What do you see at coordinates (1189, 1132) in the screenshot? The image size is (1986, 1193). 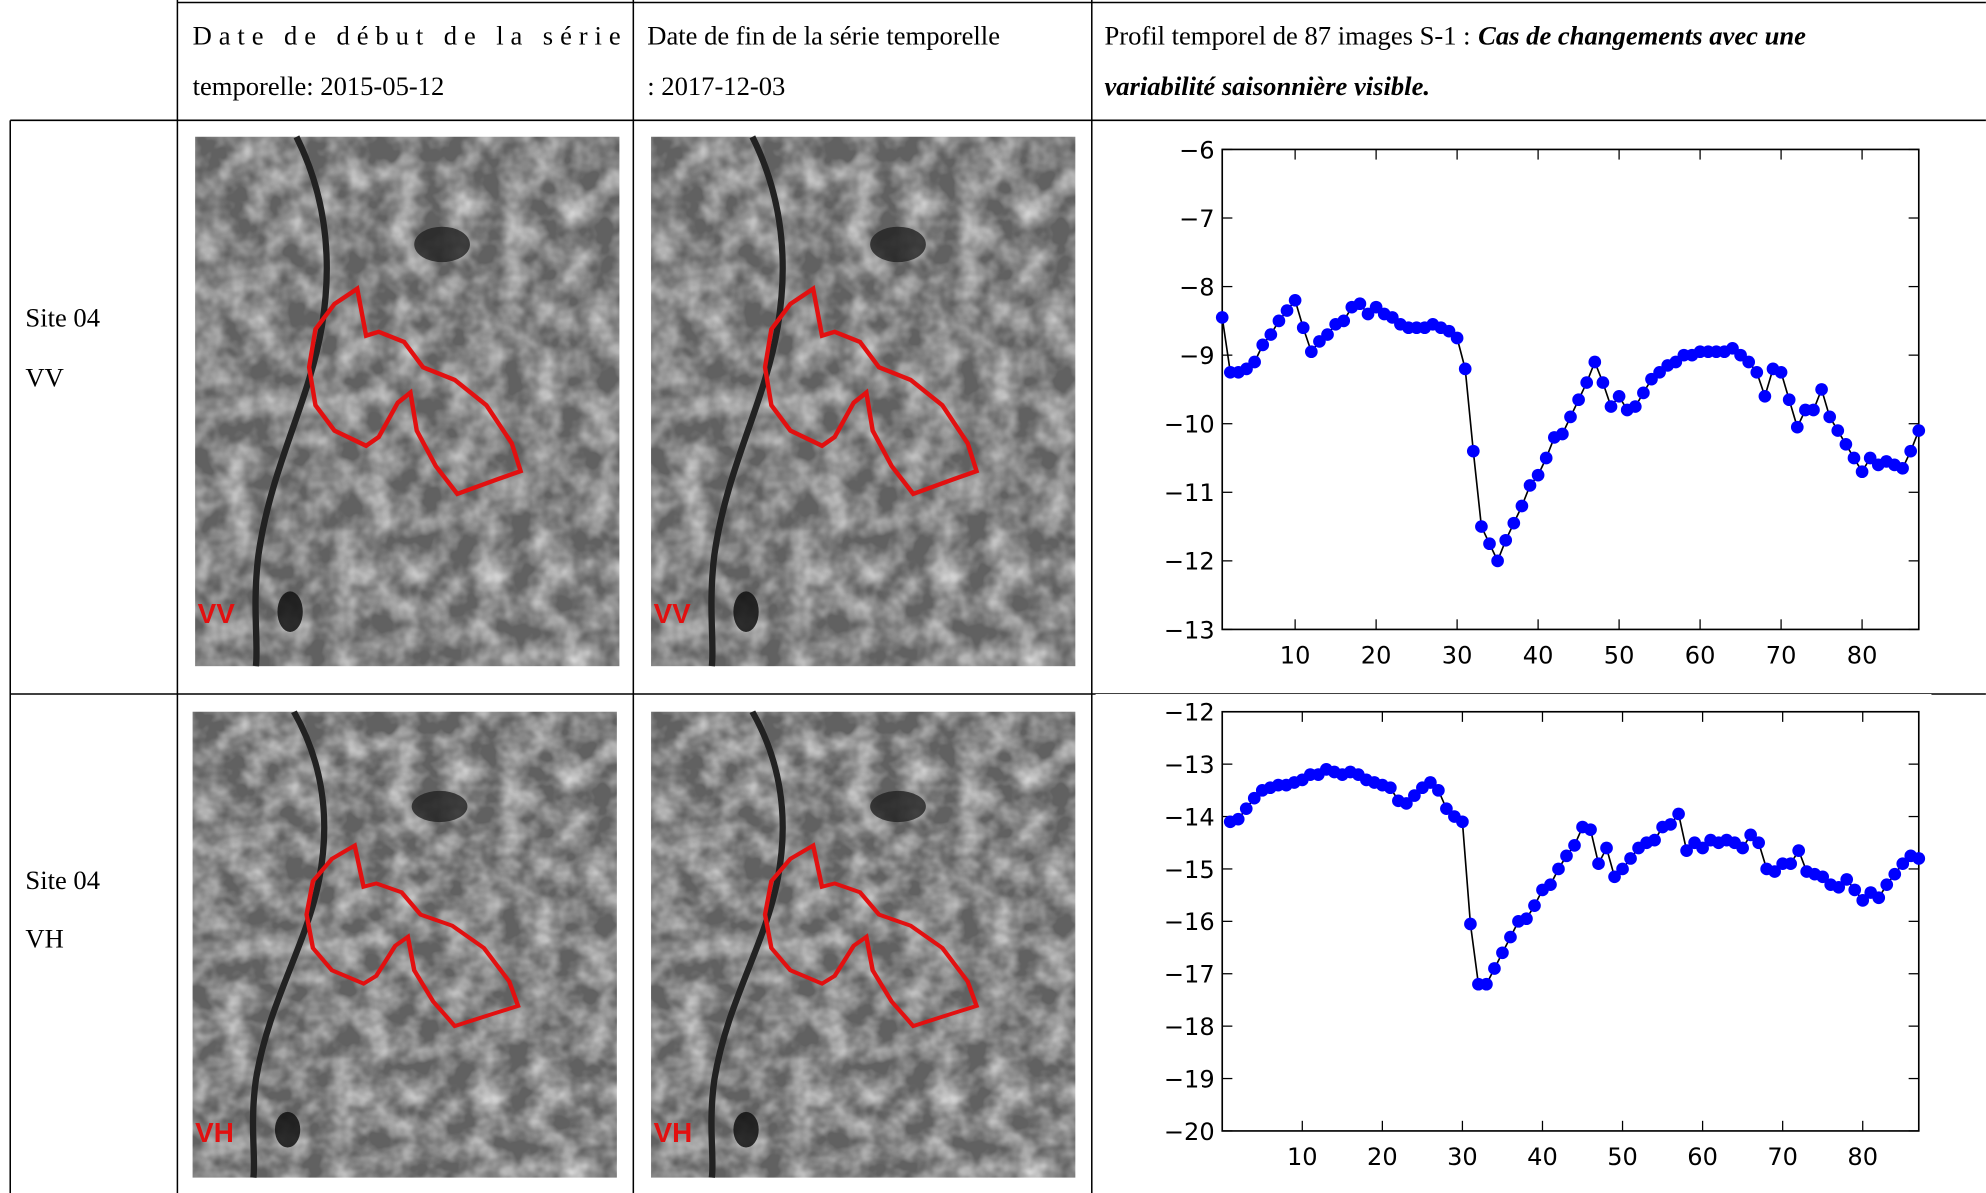 I see `y-tick-label: −20` at bounding box center [1189, 1132].